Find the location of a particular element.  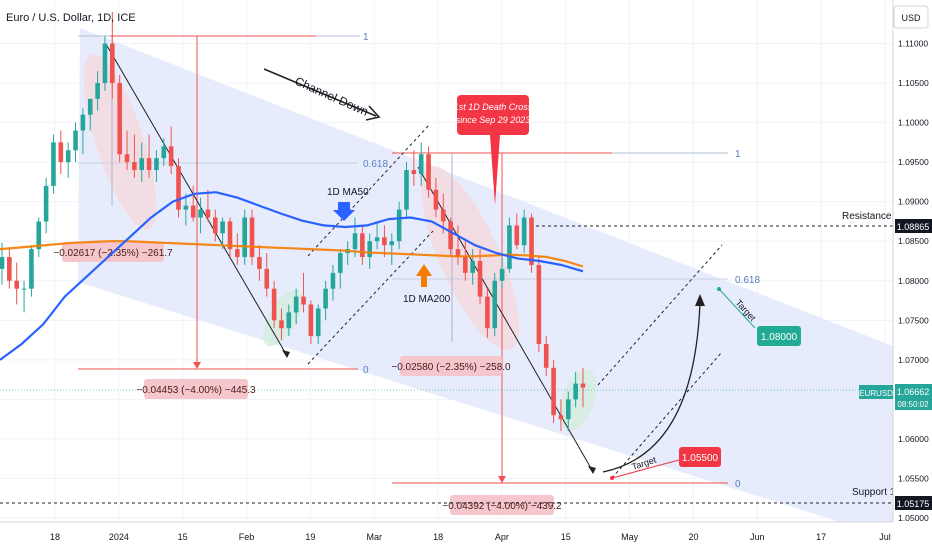

price-tick-label: 1.08000 is located at coordinates (913, 281).